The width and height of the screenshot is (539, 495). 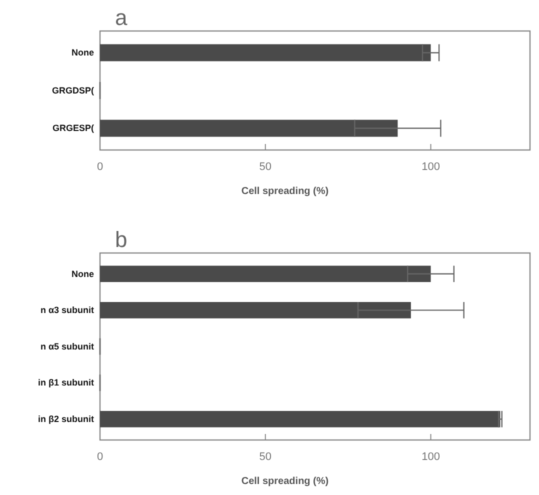 I want to click on chart-title: b, so click(x=121, y=239).